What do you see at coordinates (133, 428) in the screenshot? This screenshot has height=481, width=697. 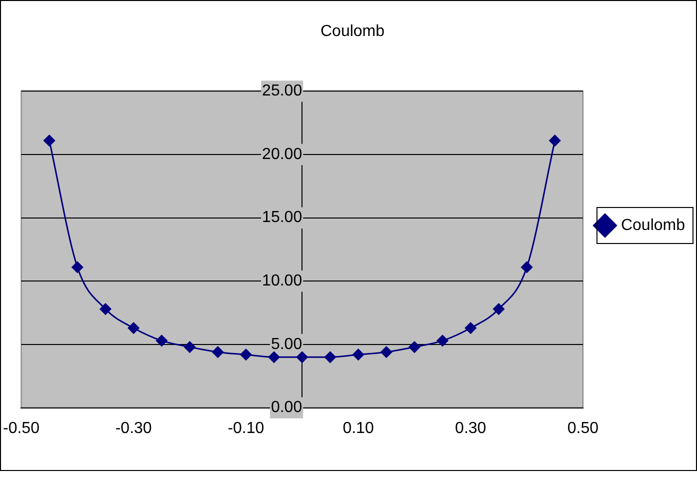 I see `x-tick-label: -0.30` at bounding box center [133, 428].